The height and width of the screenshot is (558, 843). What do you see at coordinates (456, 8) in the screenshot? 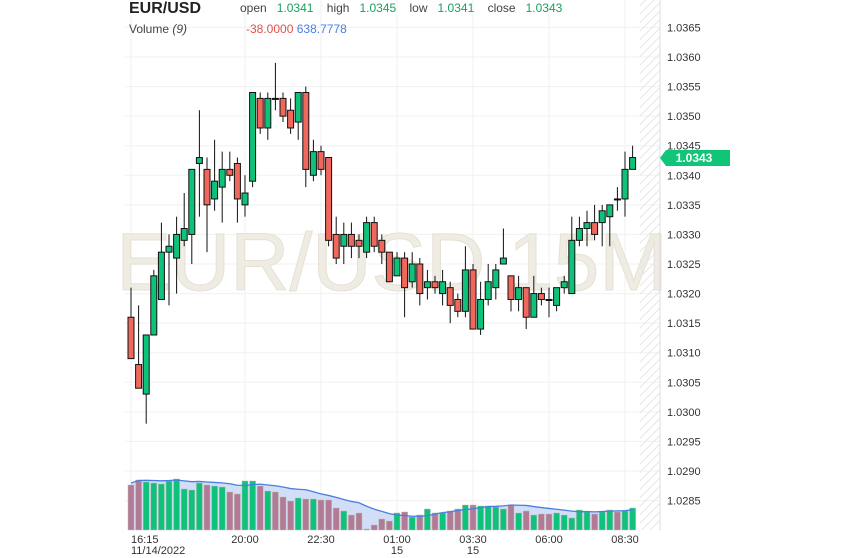
I see `low-value: 1.0341` at bounding box center [456, 8].